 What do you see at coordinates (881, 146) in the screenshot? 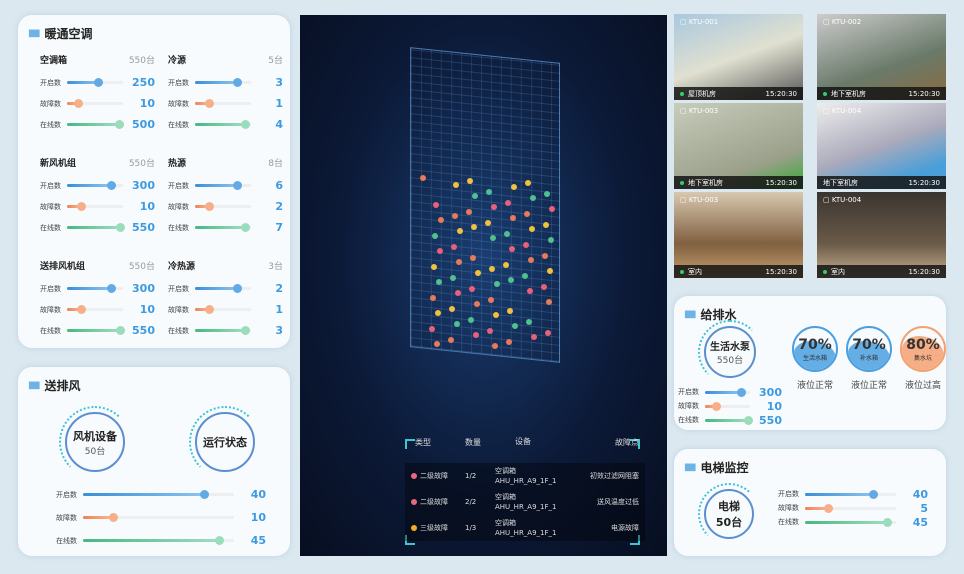
I see `camera-feed: ▢ KTU-004 地下室机房 15:20:30` at bounding box center [881, 146].